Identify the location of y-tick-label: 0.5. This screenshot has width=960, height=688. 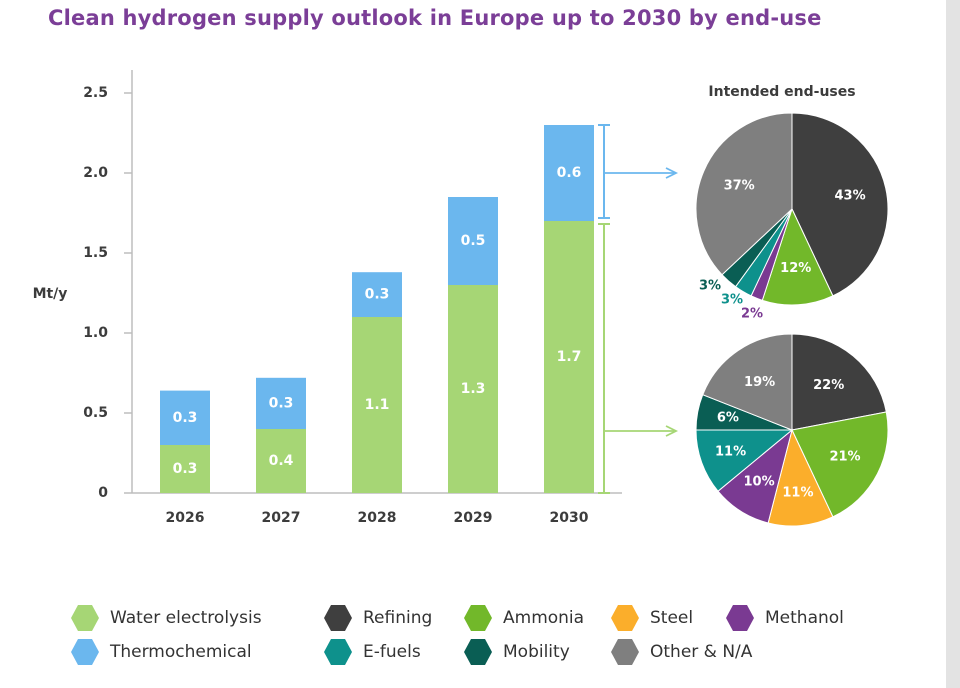
(95, 413).